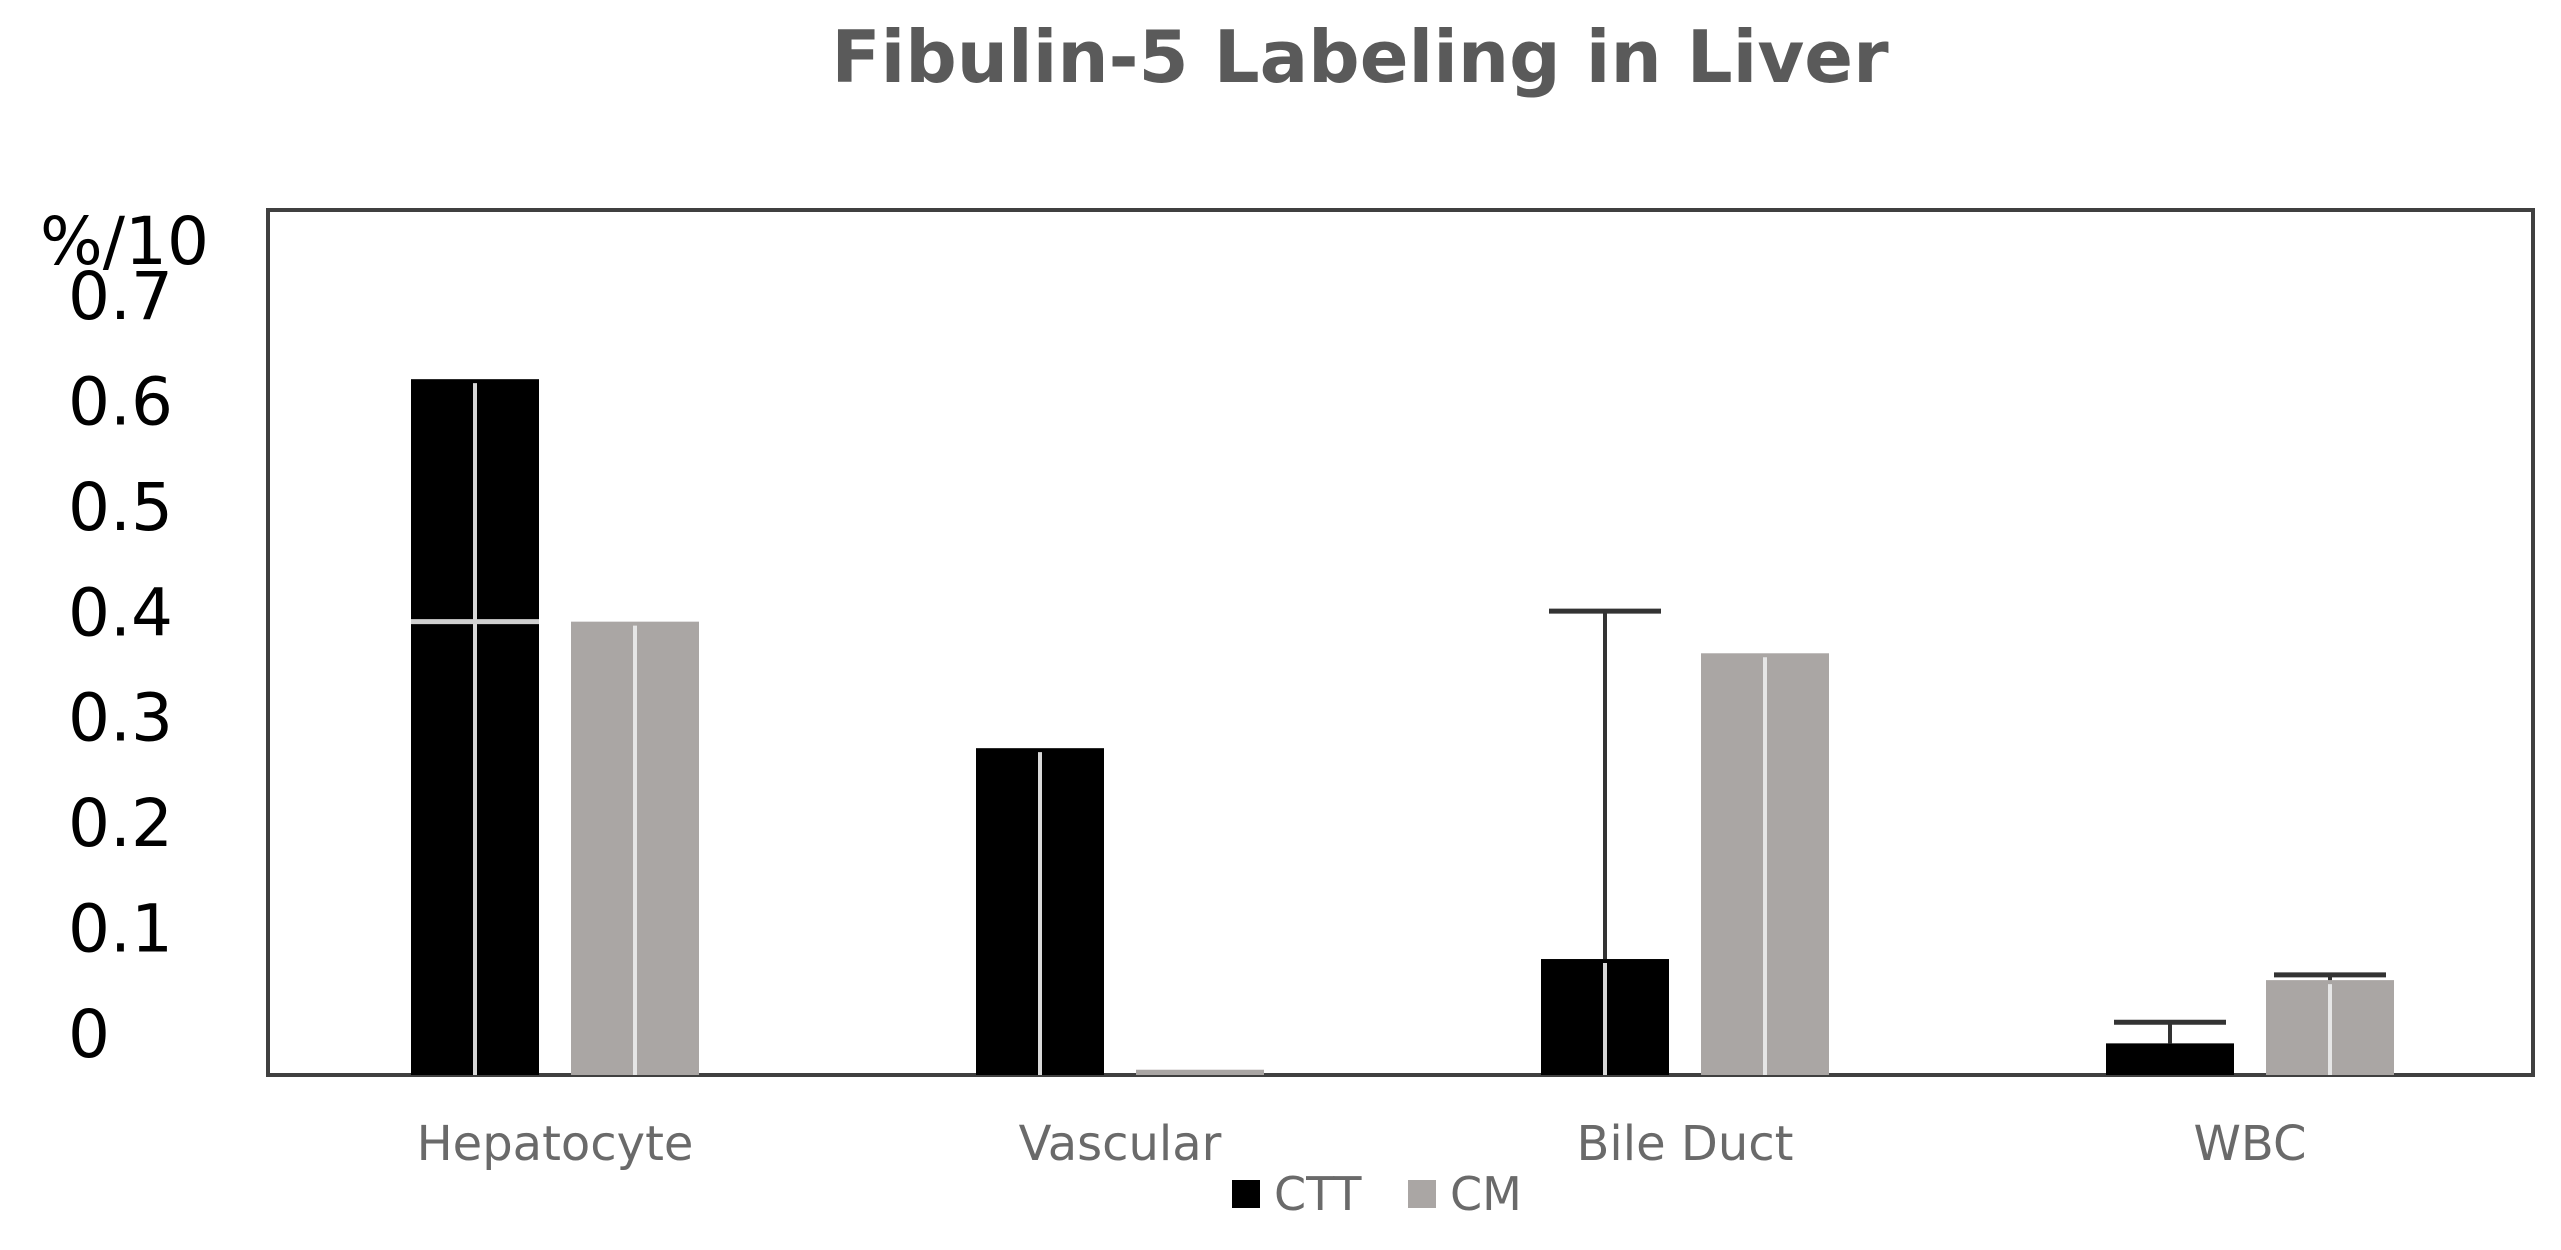 The image size is (2561, 1250). Describe the element at coordinates (1246, 1194) in the screenshot. I see `legend-swatch-ctt` at that location.